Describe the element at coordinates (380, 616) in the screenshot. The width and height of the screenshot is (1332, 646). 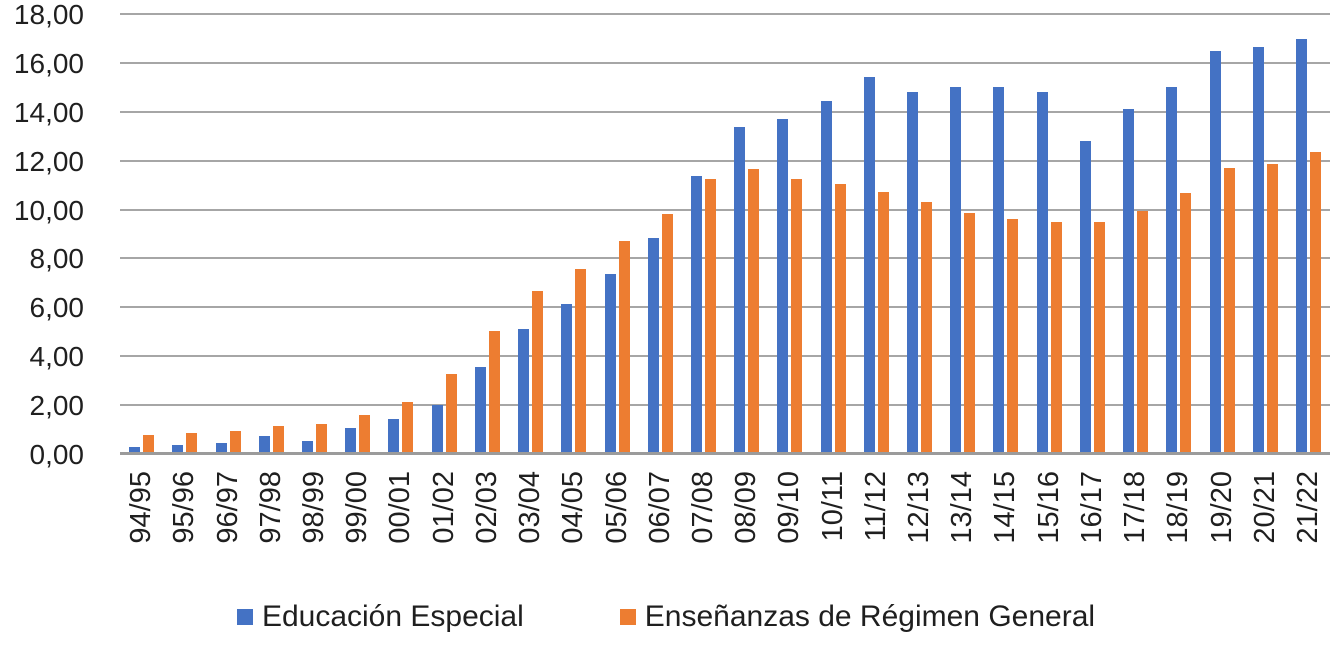
I see `legend-item: Educación Especial` at that location.